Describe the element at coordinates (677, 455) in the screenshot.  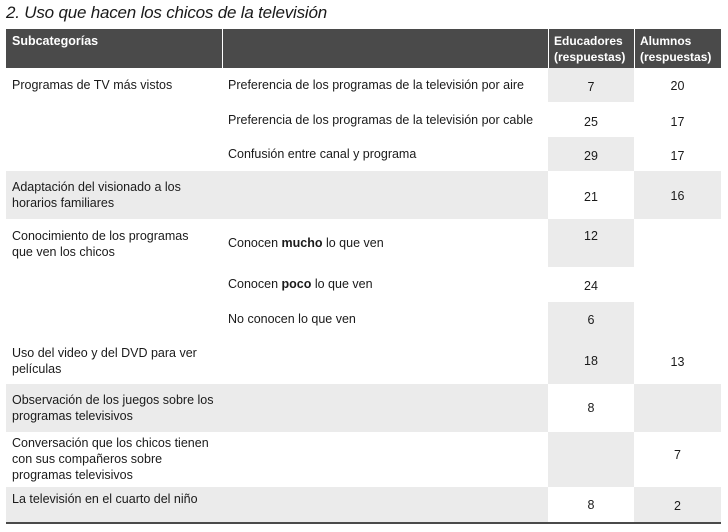
I see `alumnos-value: 7` at that location.